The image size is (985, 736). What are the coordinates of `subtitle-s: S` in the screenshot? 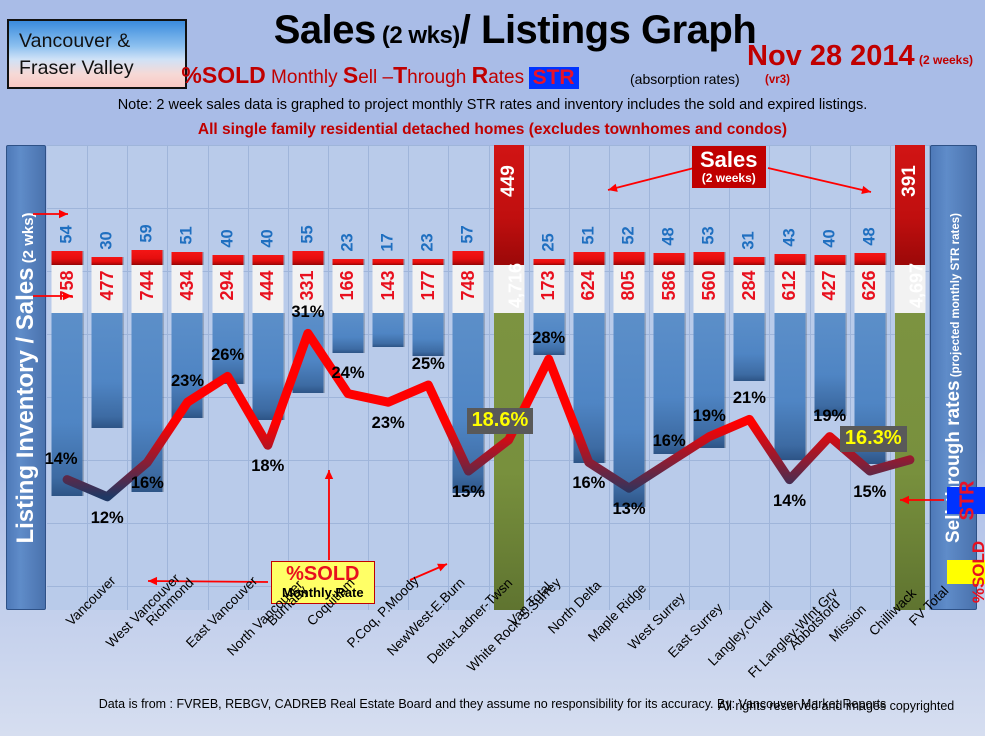 It's located at (350, 75).